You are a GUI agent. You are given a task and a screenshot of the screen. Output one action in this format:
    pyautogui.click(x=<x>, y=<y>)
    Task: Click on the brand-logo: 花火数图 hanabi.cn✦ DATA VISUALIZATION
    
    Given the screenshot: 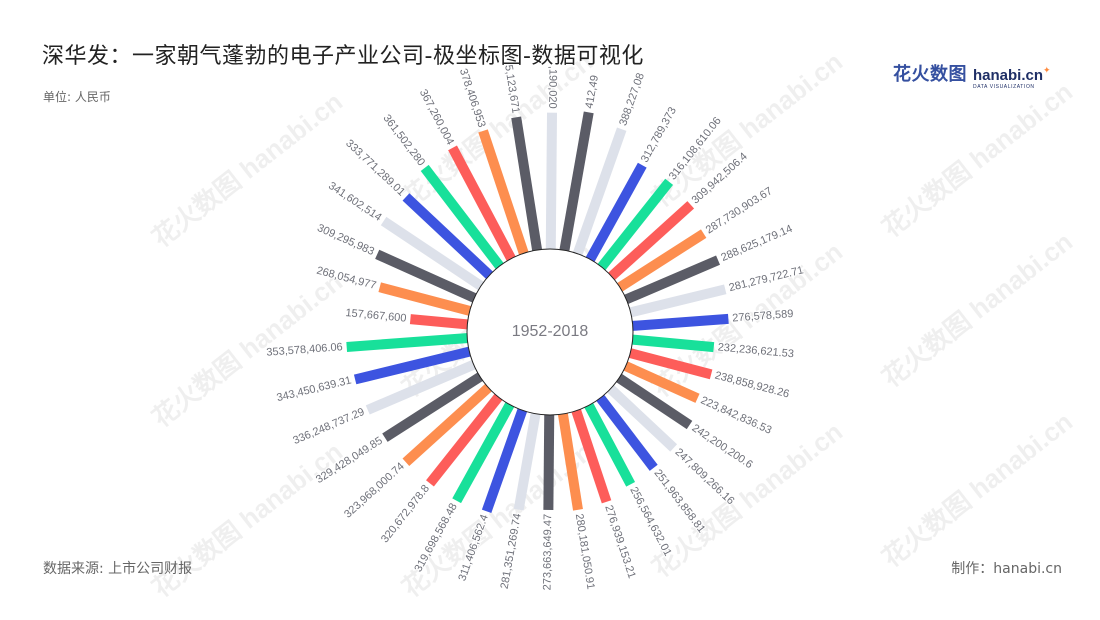 What is the action you would take?
    pyautogui.click(x=972, y=75)
    